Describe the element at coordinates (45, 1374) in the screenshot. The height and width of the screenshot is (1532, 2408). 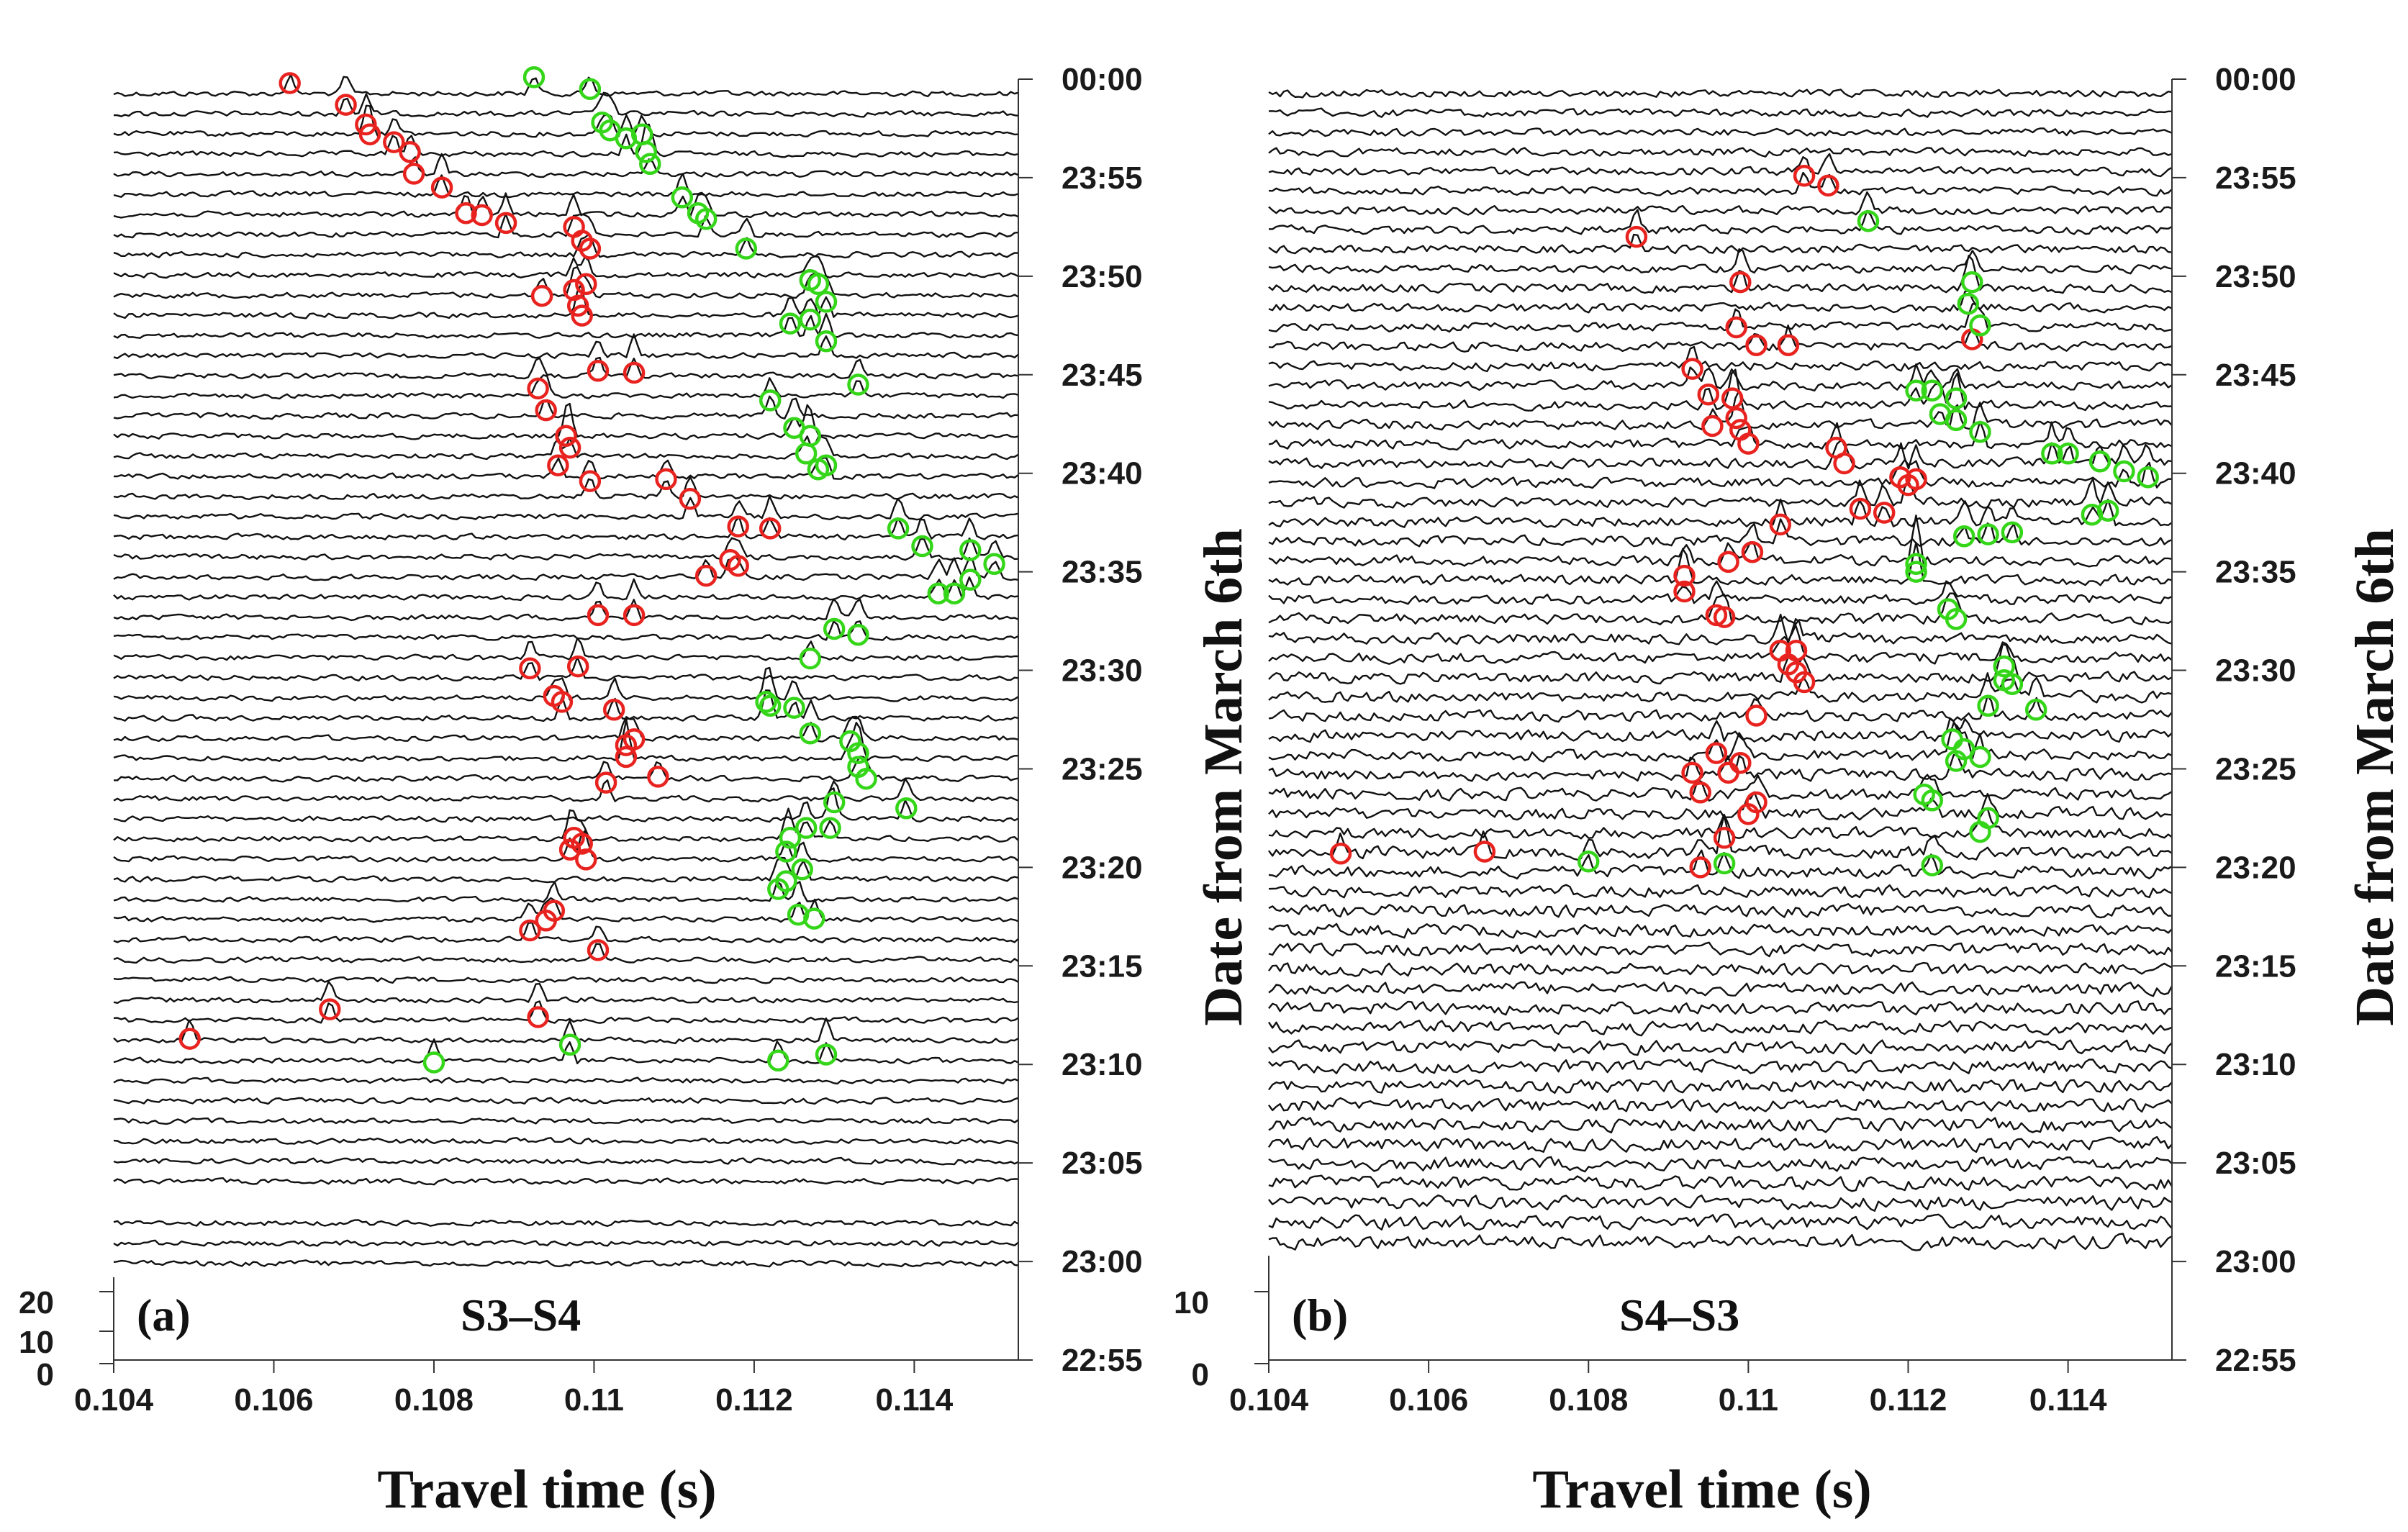
I see `amplitude-tick-label: 0` at that location.